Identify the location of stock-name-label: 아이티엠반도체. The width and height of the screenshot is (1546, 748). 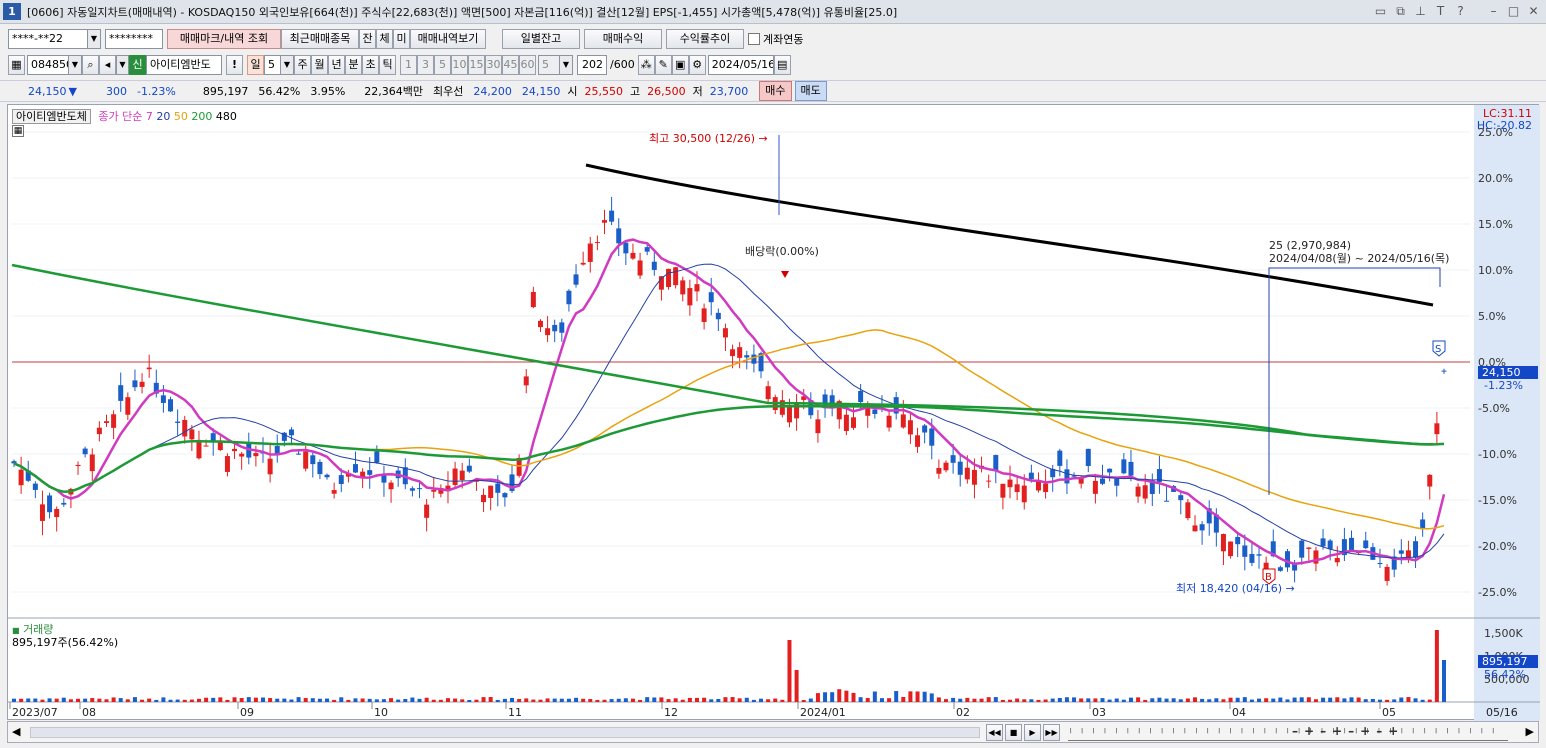
(51, 116).